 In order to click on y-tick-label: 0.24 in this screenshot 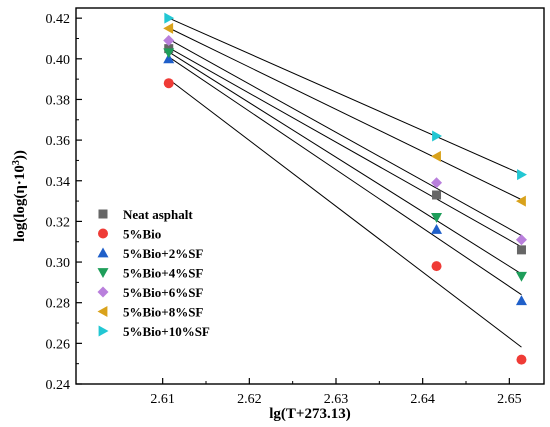, I will do `click(58, 385)`.